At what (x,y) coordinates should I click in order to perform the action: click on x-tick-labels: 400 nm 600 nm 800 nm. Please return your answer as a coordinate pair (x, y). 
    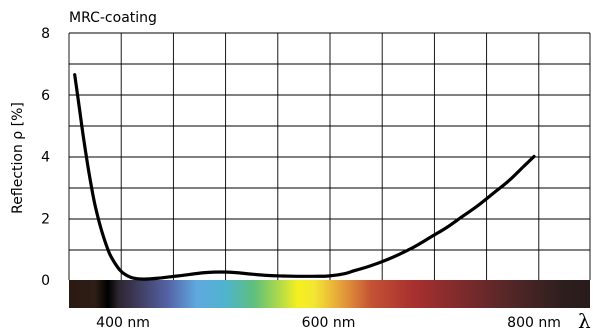
    Looking at the image, I should click on (328, 323).